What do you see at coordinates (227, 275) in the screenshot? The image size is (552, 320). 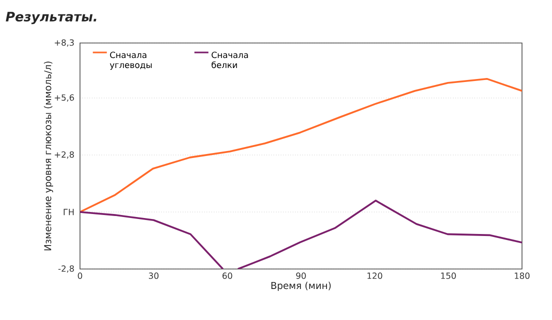 I see `x-tick-label: 60` at bounding box center [227, 275].